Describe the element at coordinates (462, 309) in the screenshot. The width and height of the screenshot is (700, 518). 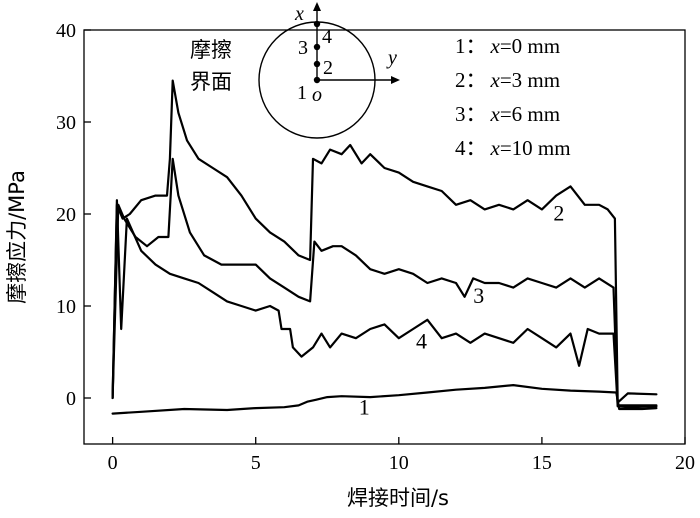
I see `curve-labels: 1 2 3 4` at that location.